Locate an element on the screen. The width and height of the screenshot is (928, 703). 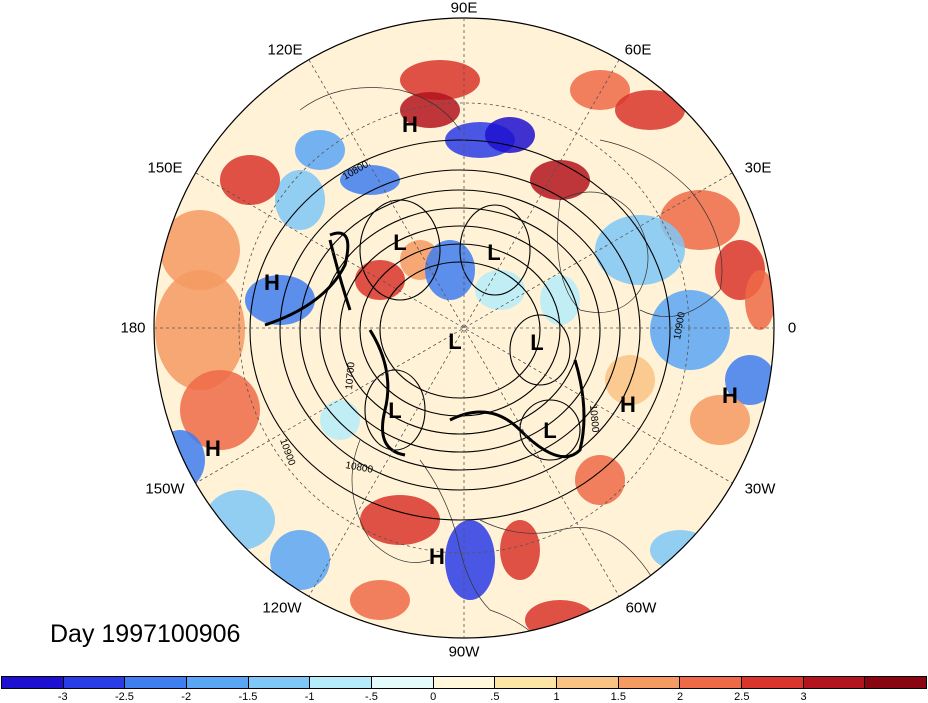
lon-label-30e: 30E is located at coordinates (758, 168).